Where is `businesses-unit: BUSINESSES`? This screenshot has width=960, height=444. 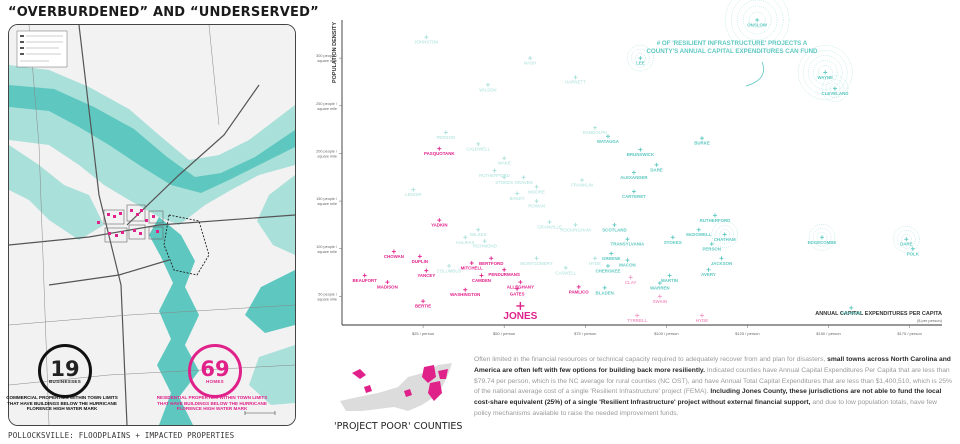
businesses-unit: BUSINESSES is located at coordinates (64, 381).